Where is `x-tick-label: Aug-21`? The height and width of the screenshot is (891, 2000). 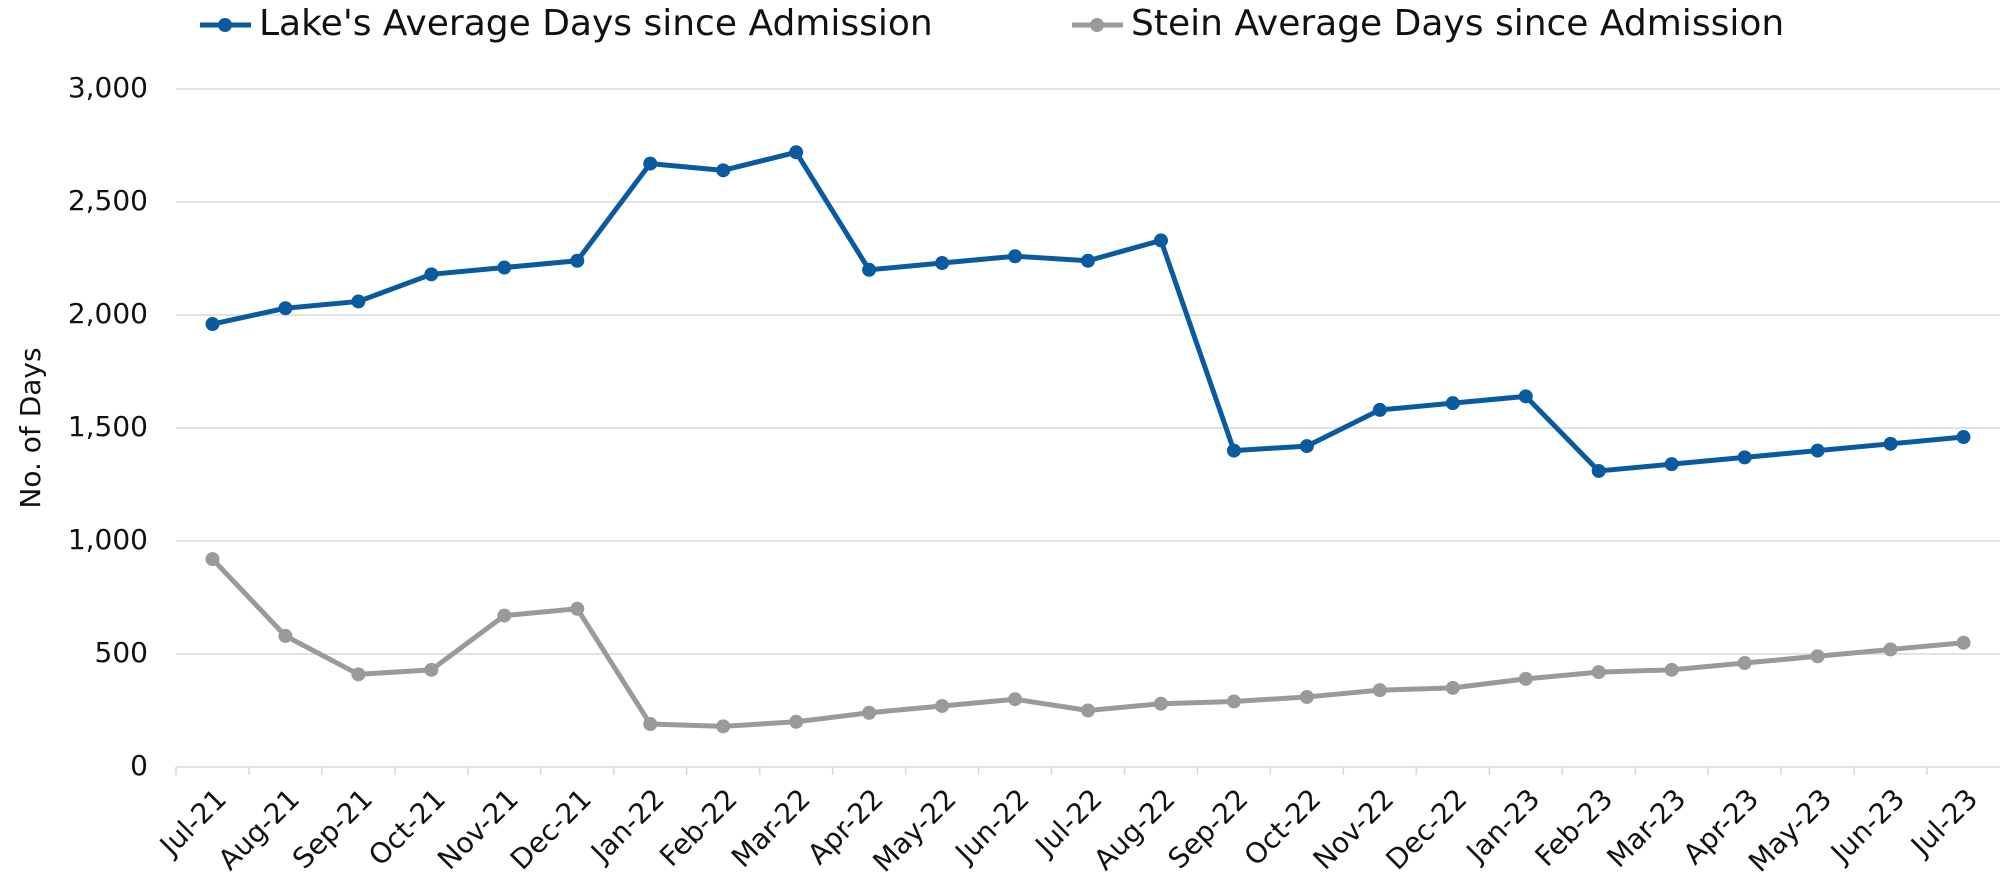 x-tick-label: Aug-21 is located at coordinates (259, 829).